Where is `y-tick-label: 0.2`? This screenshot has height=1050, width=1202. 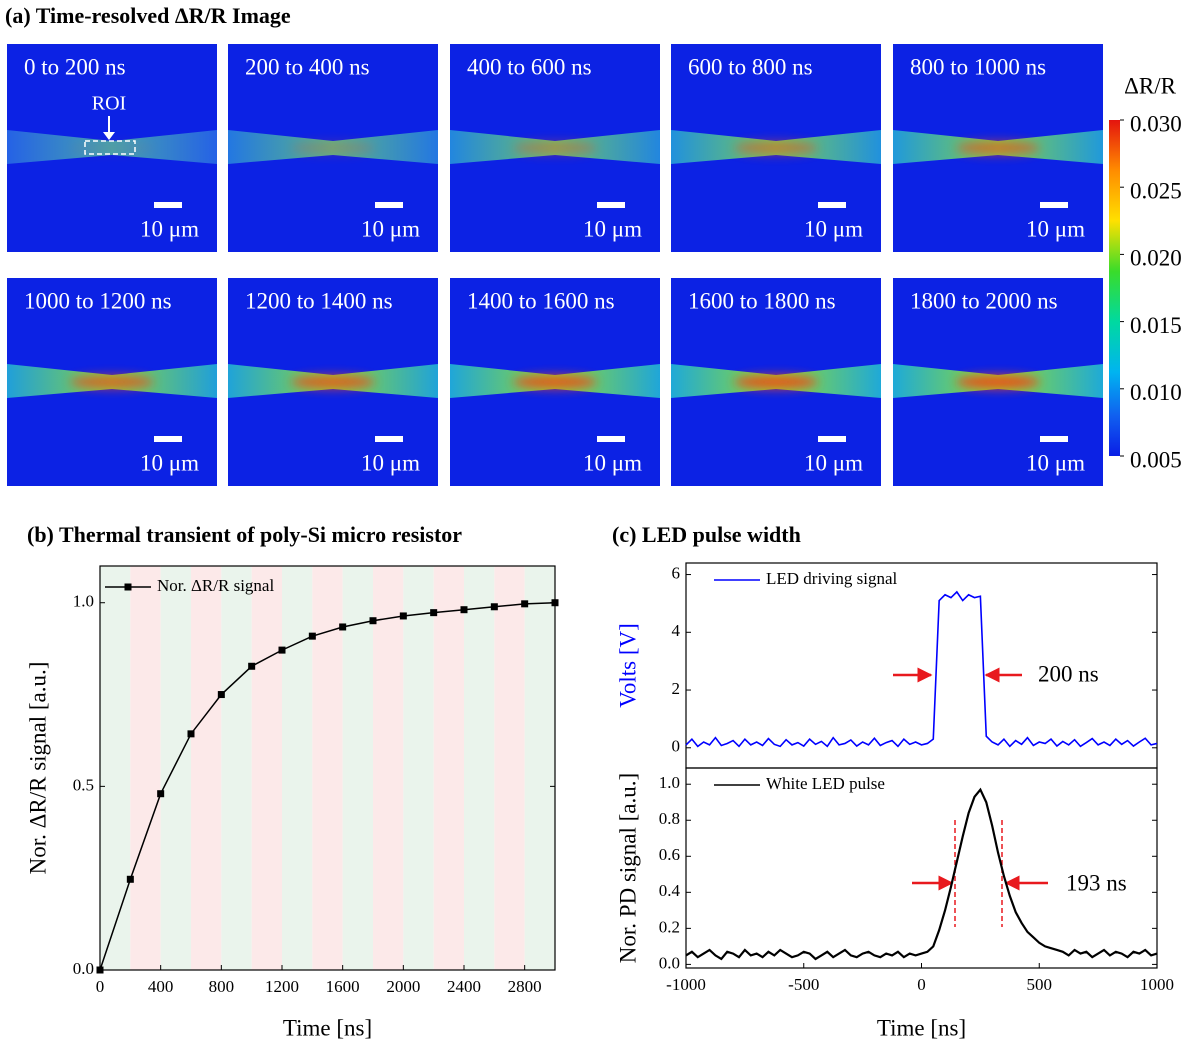 y-tick-label: 0.2 is located at coordinates (669, 926).